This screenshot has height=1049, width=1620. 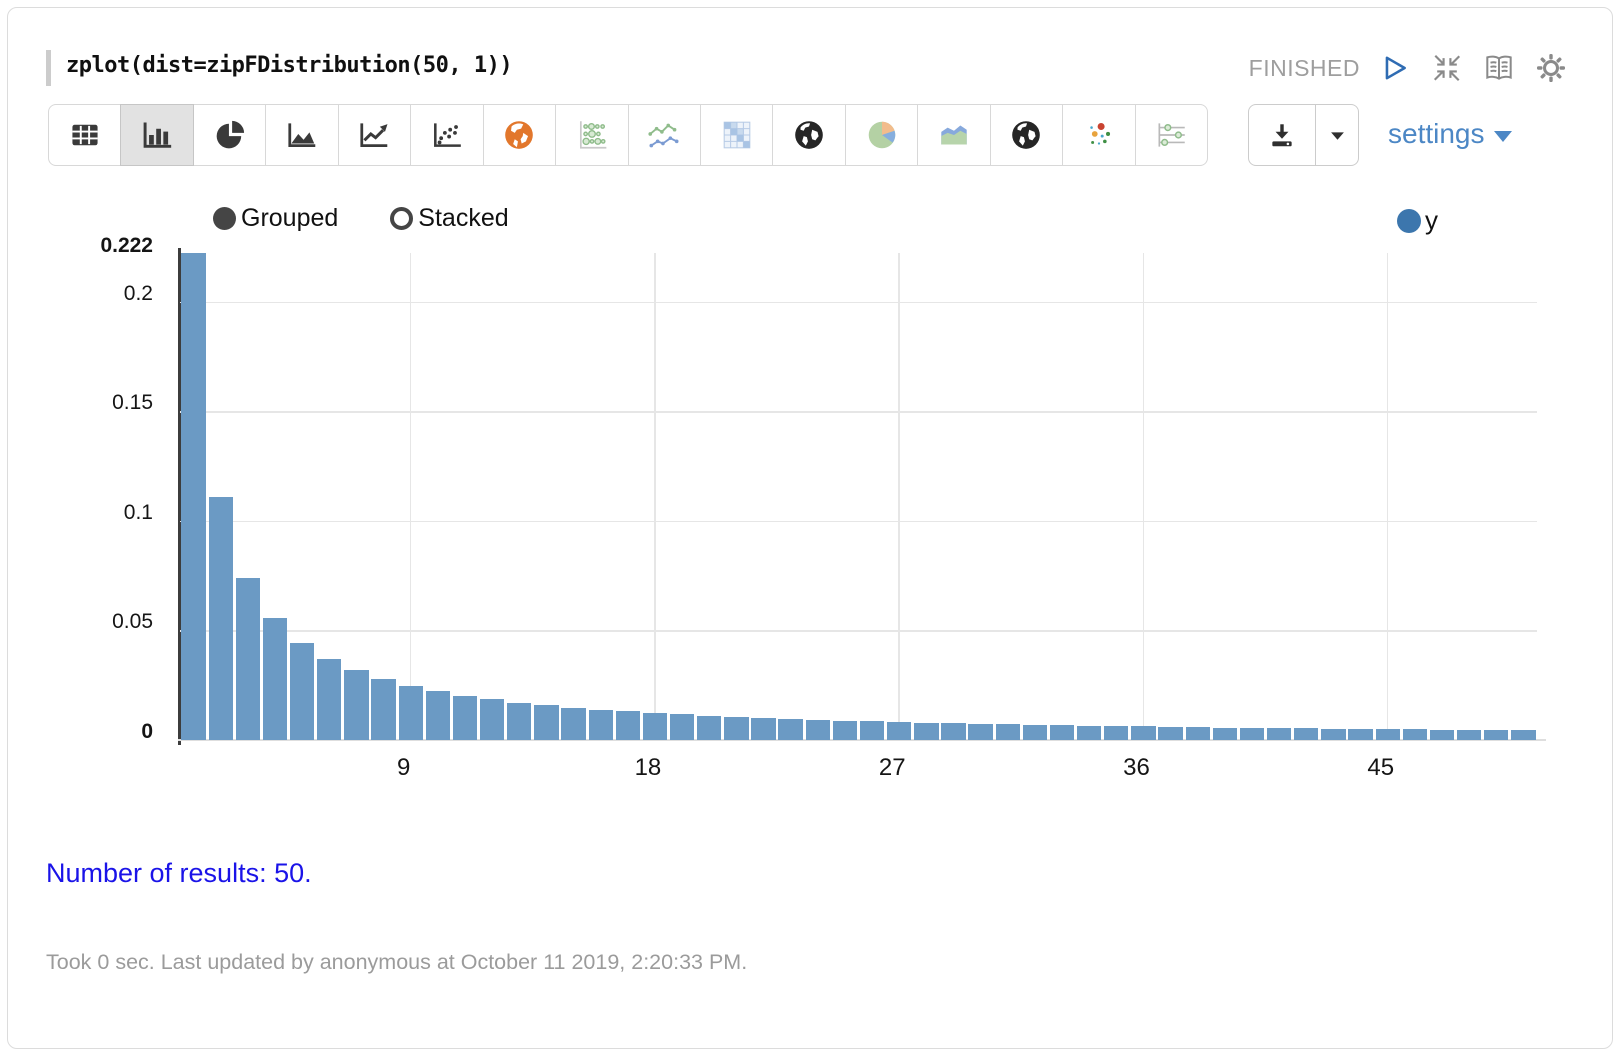 I want to click on chart-type-pie-color, so click(x=881, y=135).